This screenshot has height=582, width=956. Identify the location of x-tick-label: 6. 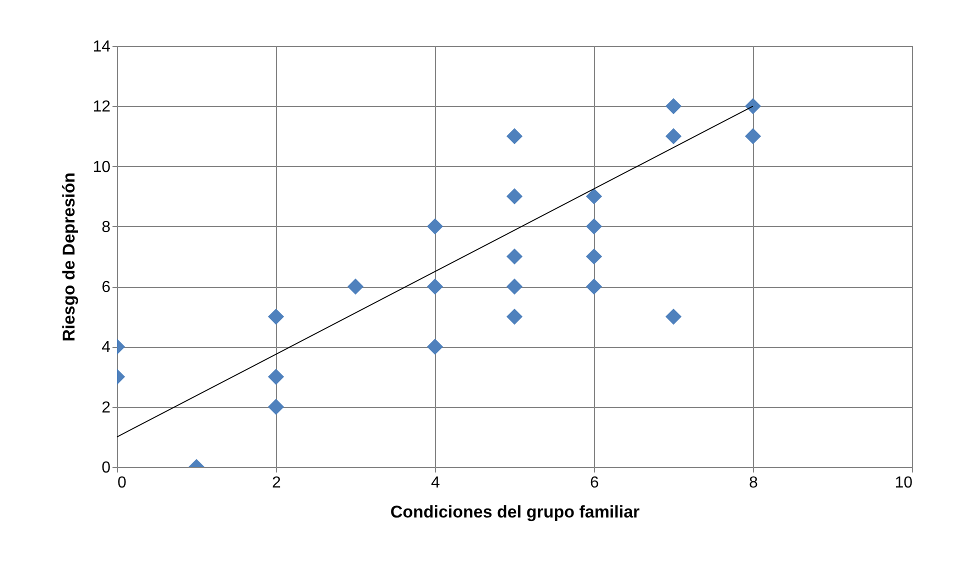
(595, 483).